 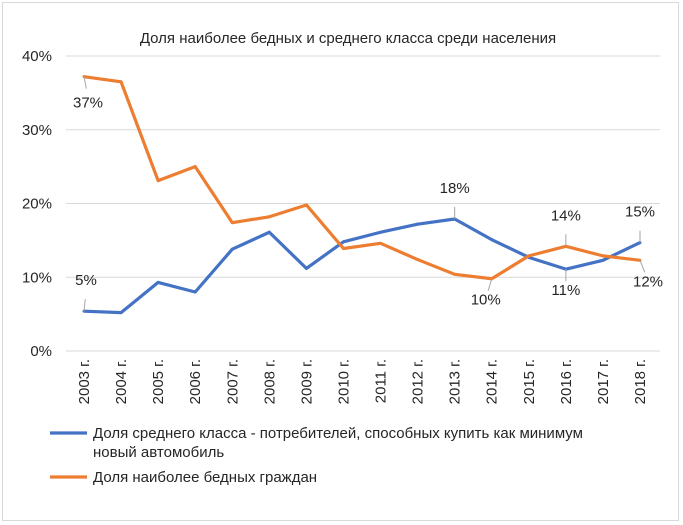 What do you see at coordinates (306, 381) in the screenshot?
I see `x-tick-label: 2009 г.` at bounding box center [306, 381].